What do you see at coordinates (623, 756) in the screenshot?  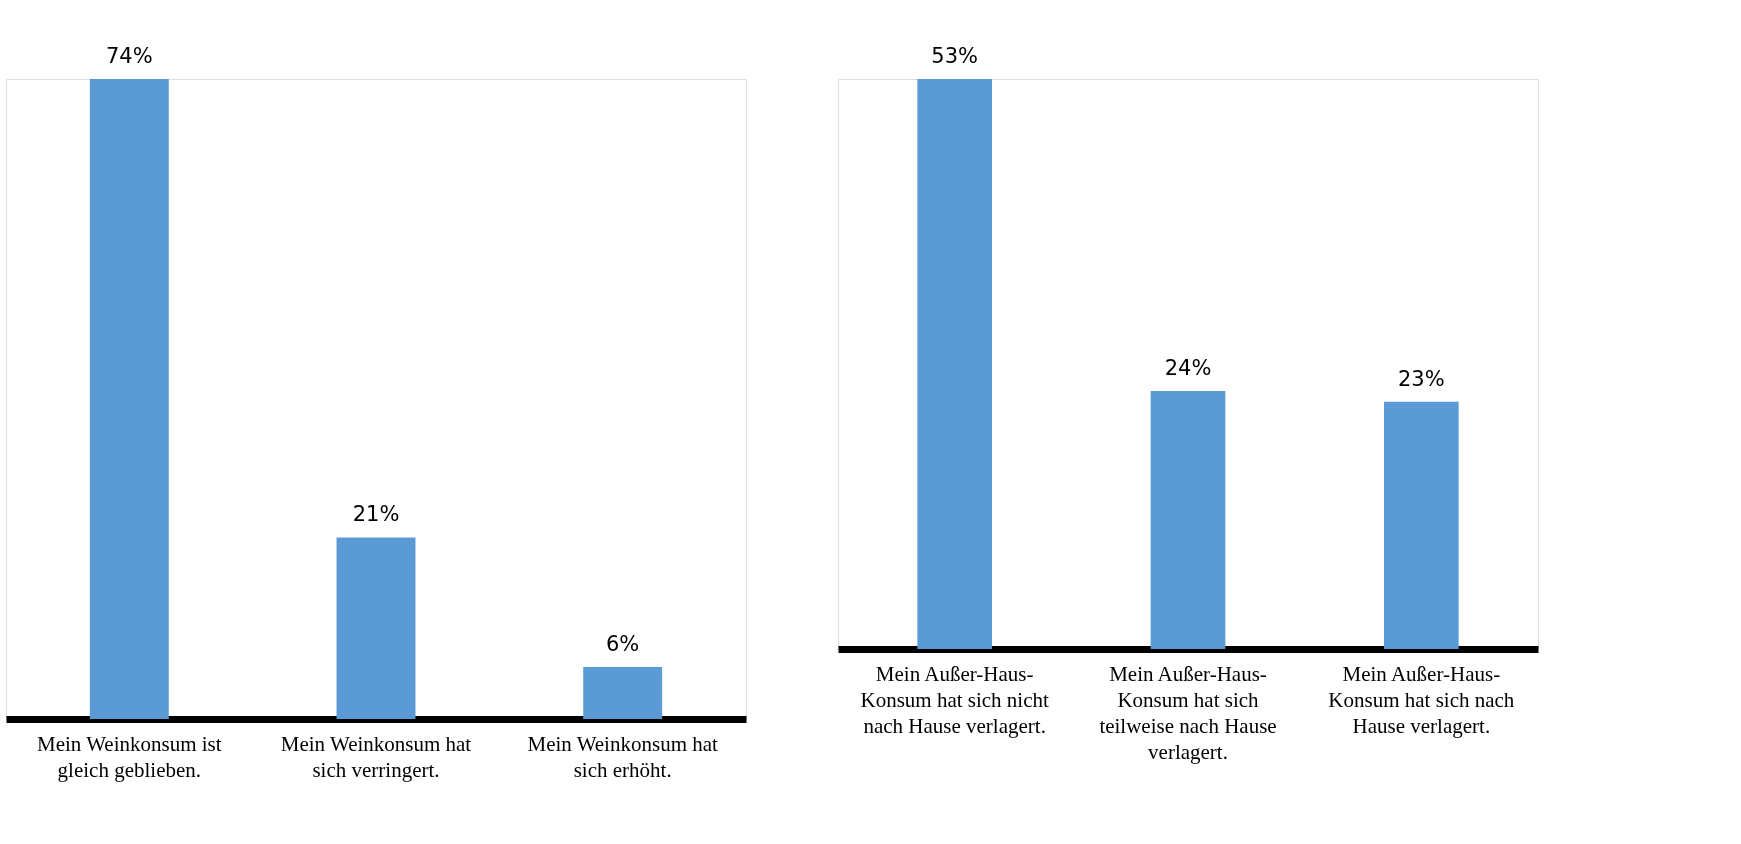 I see `x-tick-label: Mein Weinkonsum hat sich erhöht.` at bounding box center [623, 756].